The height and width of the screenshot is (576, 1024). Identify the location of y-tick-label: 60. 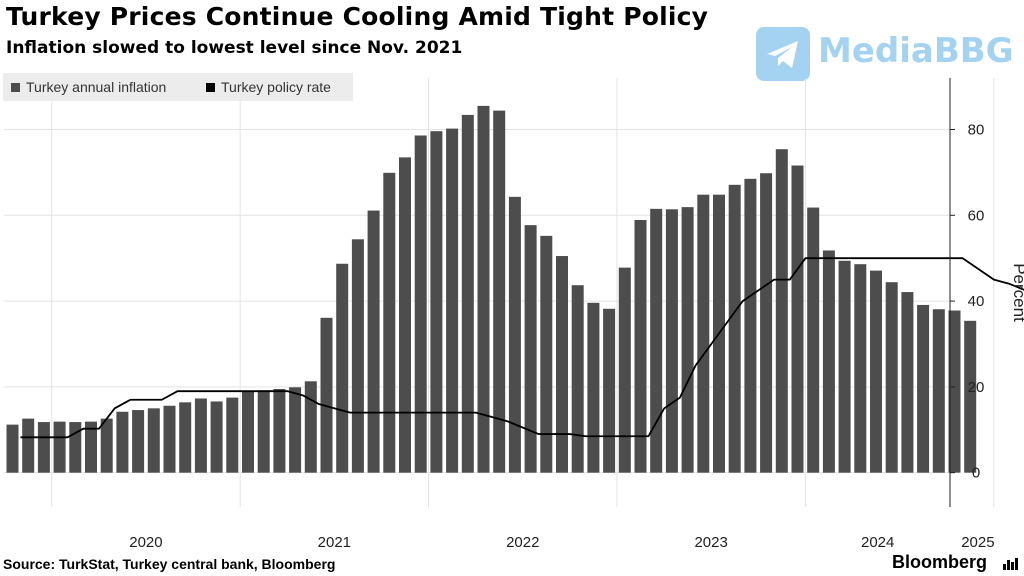
(976, 215).